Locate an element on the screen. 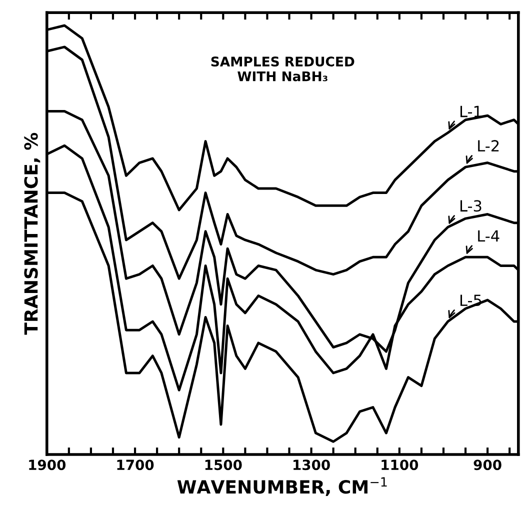 The image size is (521, 505). annotation: SAMPLES REDUCED WITH NaBH₃ is located at coordinates (282, 69).